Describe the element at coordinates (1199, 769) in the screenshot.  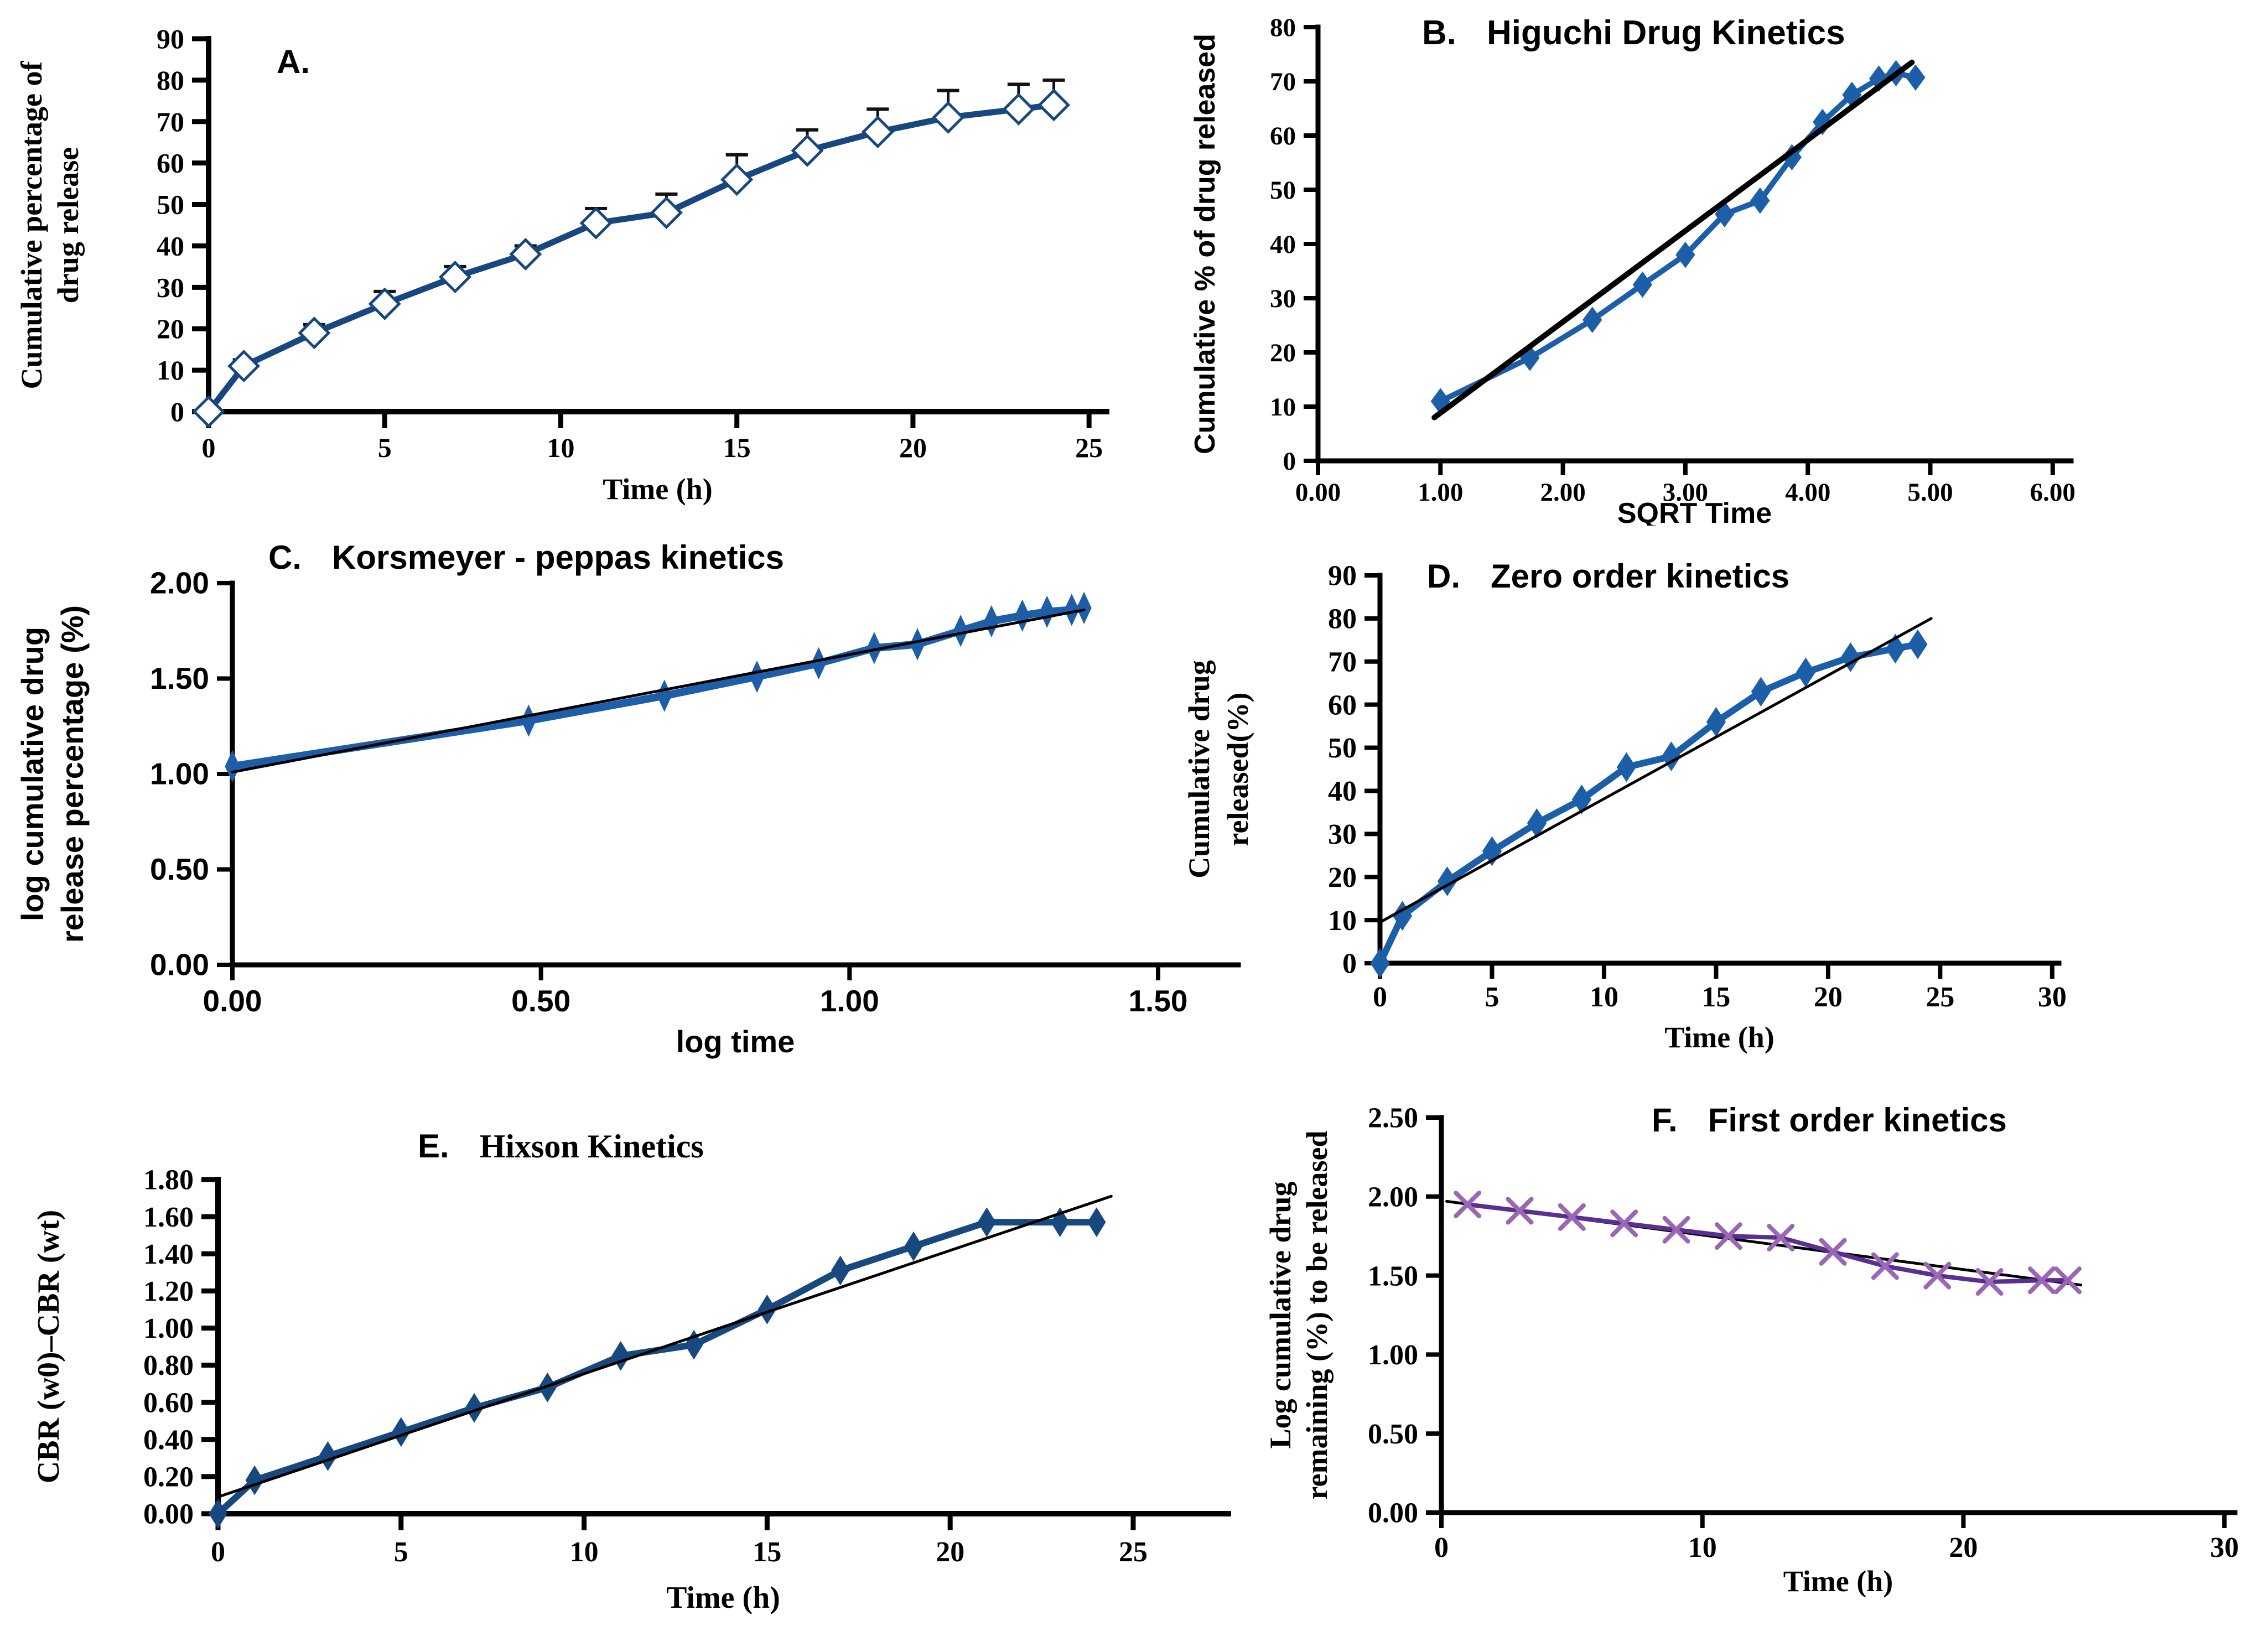
I see `y-axis-title: Cumulative drug` at that location.